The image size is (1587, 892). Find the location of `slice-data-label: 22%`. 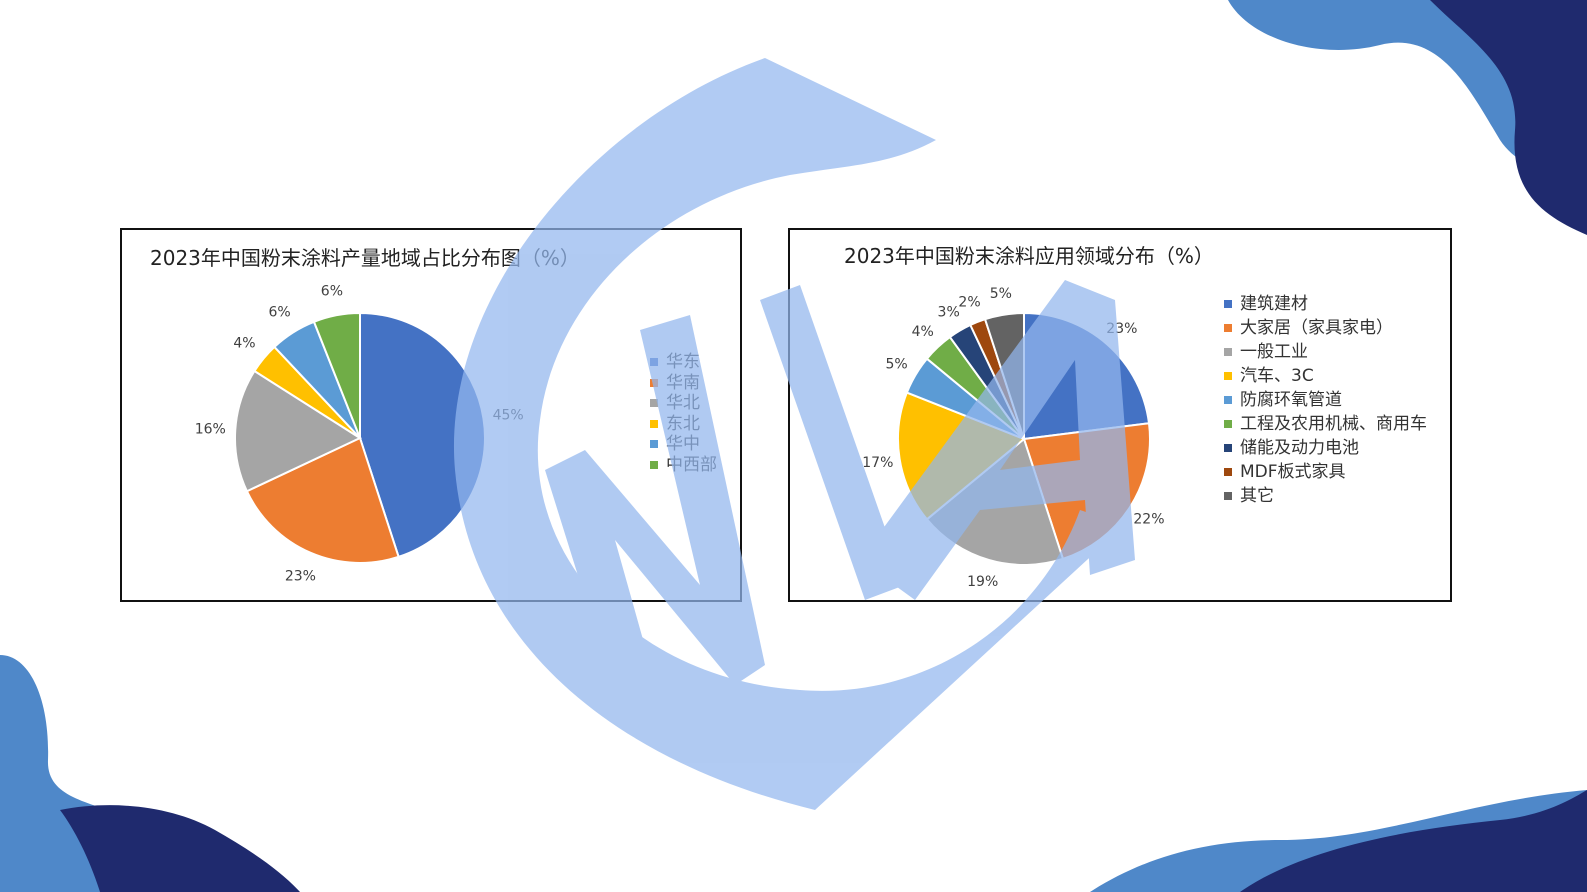

slice-data-label: 22% is located at coordinates (1148, 519).